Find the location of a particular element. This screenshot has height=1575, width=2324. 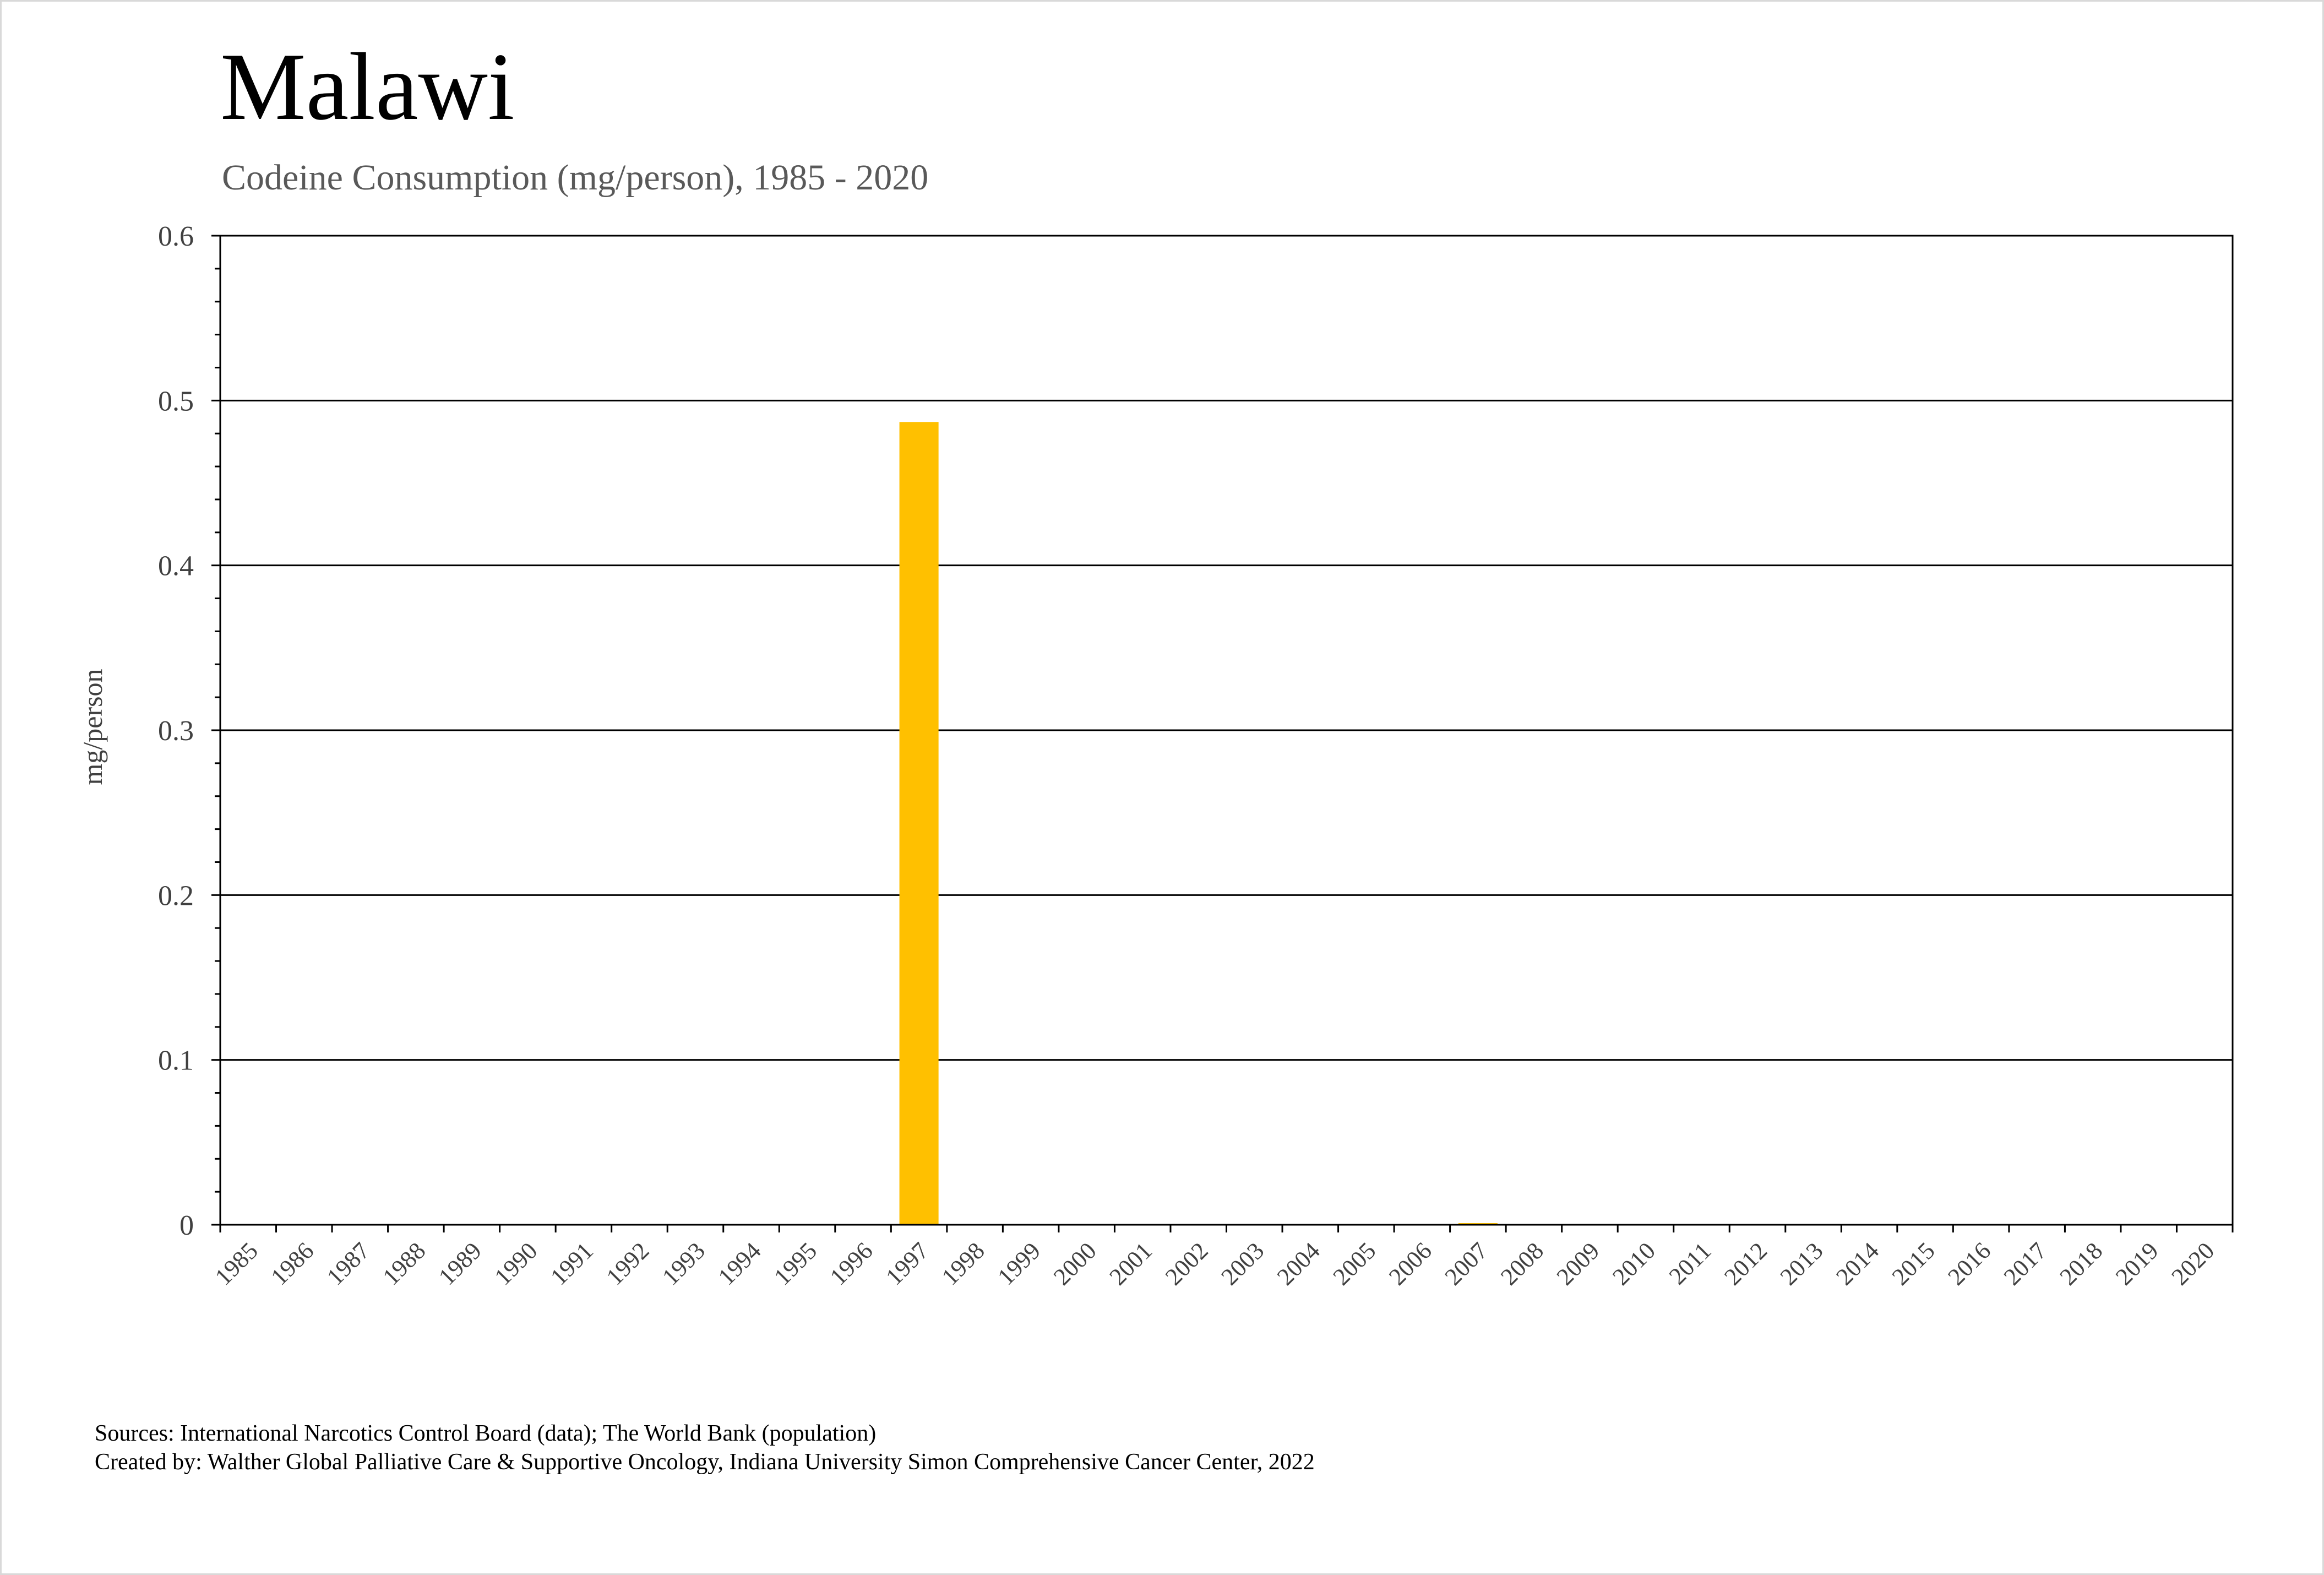

x-tick-label: 2020 is located at coordinates (2192, 1263).